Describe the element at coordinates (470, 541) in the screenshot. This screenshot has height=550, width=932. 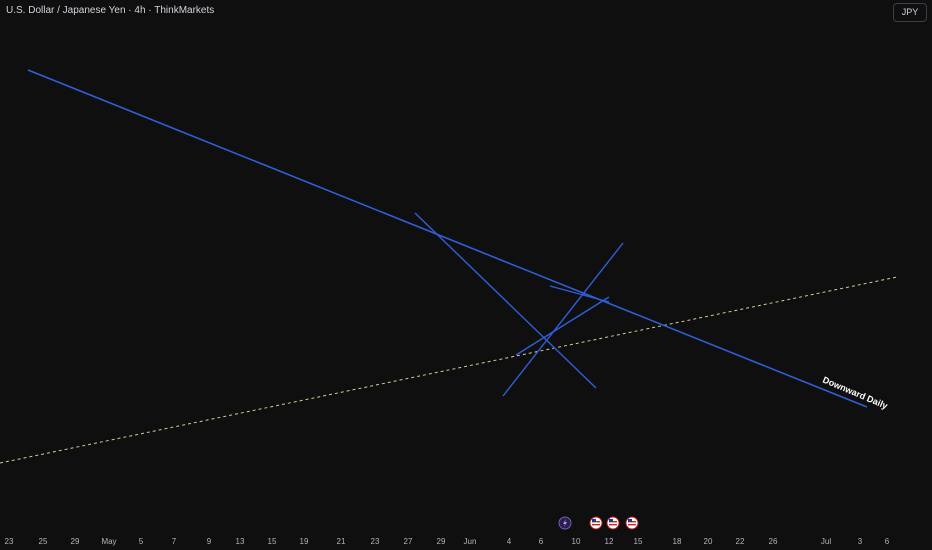
I see `time-tick-label: Jun` at that location.